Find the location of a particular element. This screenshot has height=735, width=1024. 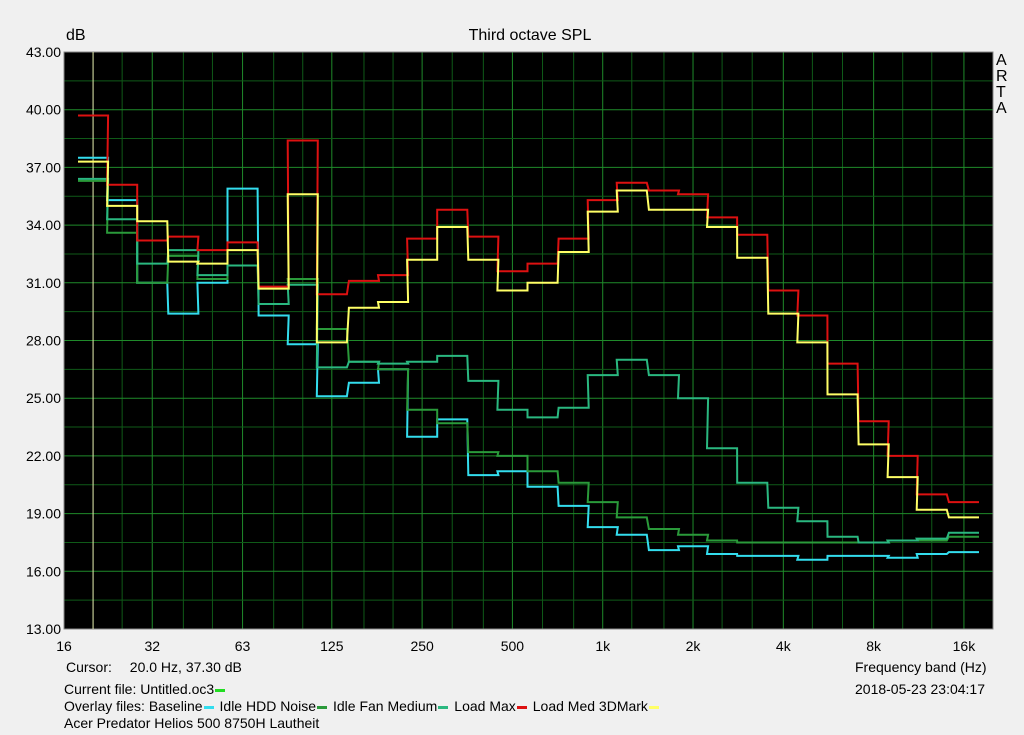

x-tick-label: 16 is located at coordinates (64, 646).